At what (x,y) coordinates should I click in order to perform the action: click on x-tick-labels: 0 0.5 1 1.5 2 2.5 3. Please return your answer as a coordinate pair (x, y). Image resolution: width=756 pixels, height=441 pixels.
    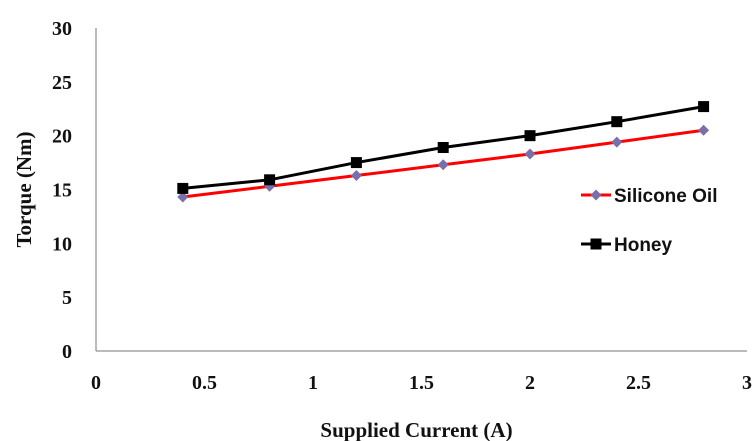
    Looking at the image, I should click on (421, 383).